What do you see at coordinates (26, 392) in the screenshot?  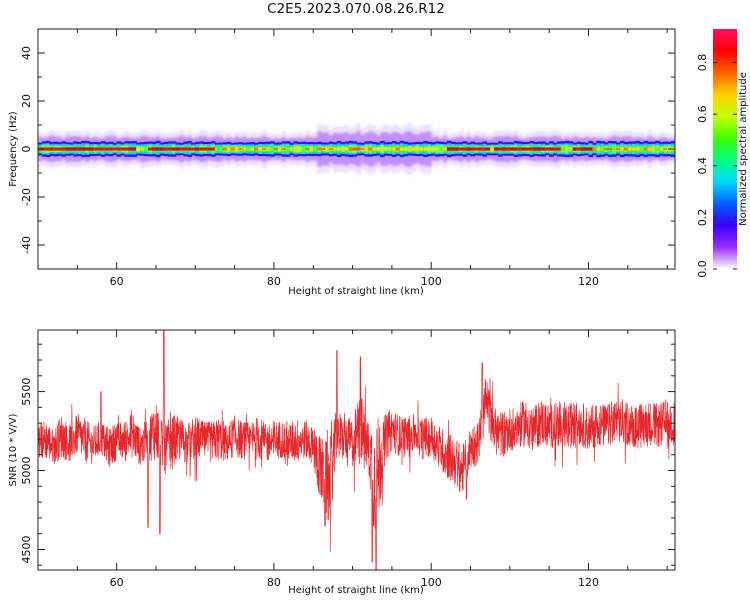 I see `snr-y-tick-label: 5500` at bounding box center [26, 392].